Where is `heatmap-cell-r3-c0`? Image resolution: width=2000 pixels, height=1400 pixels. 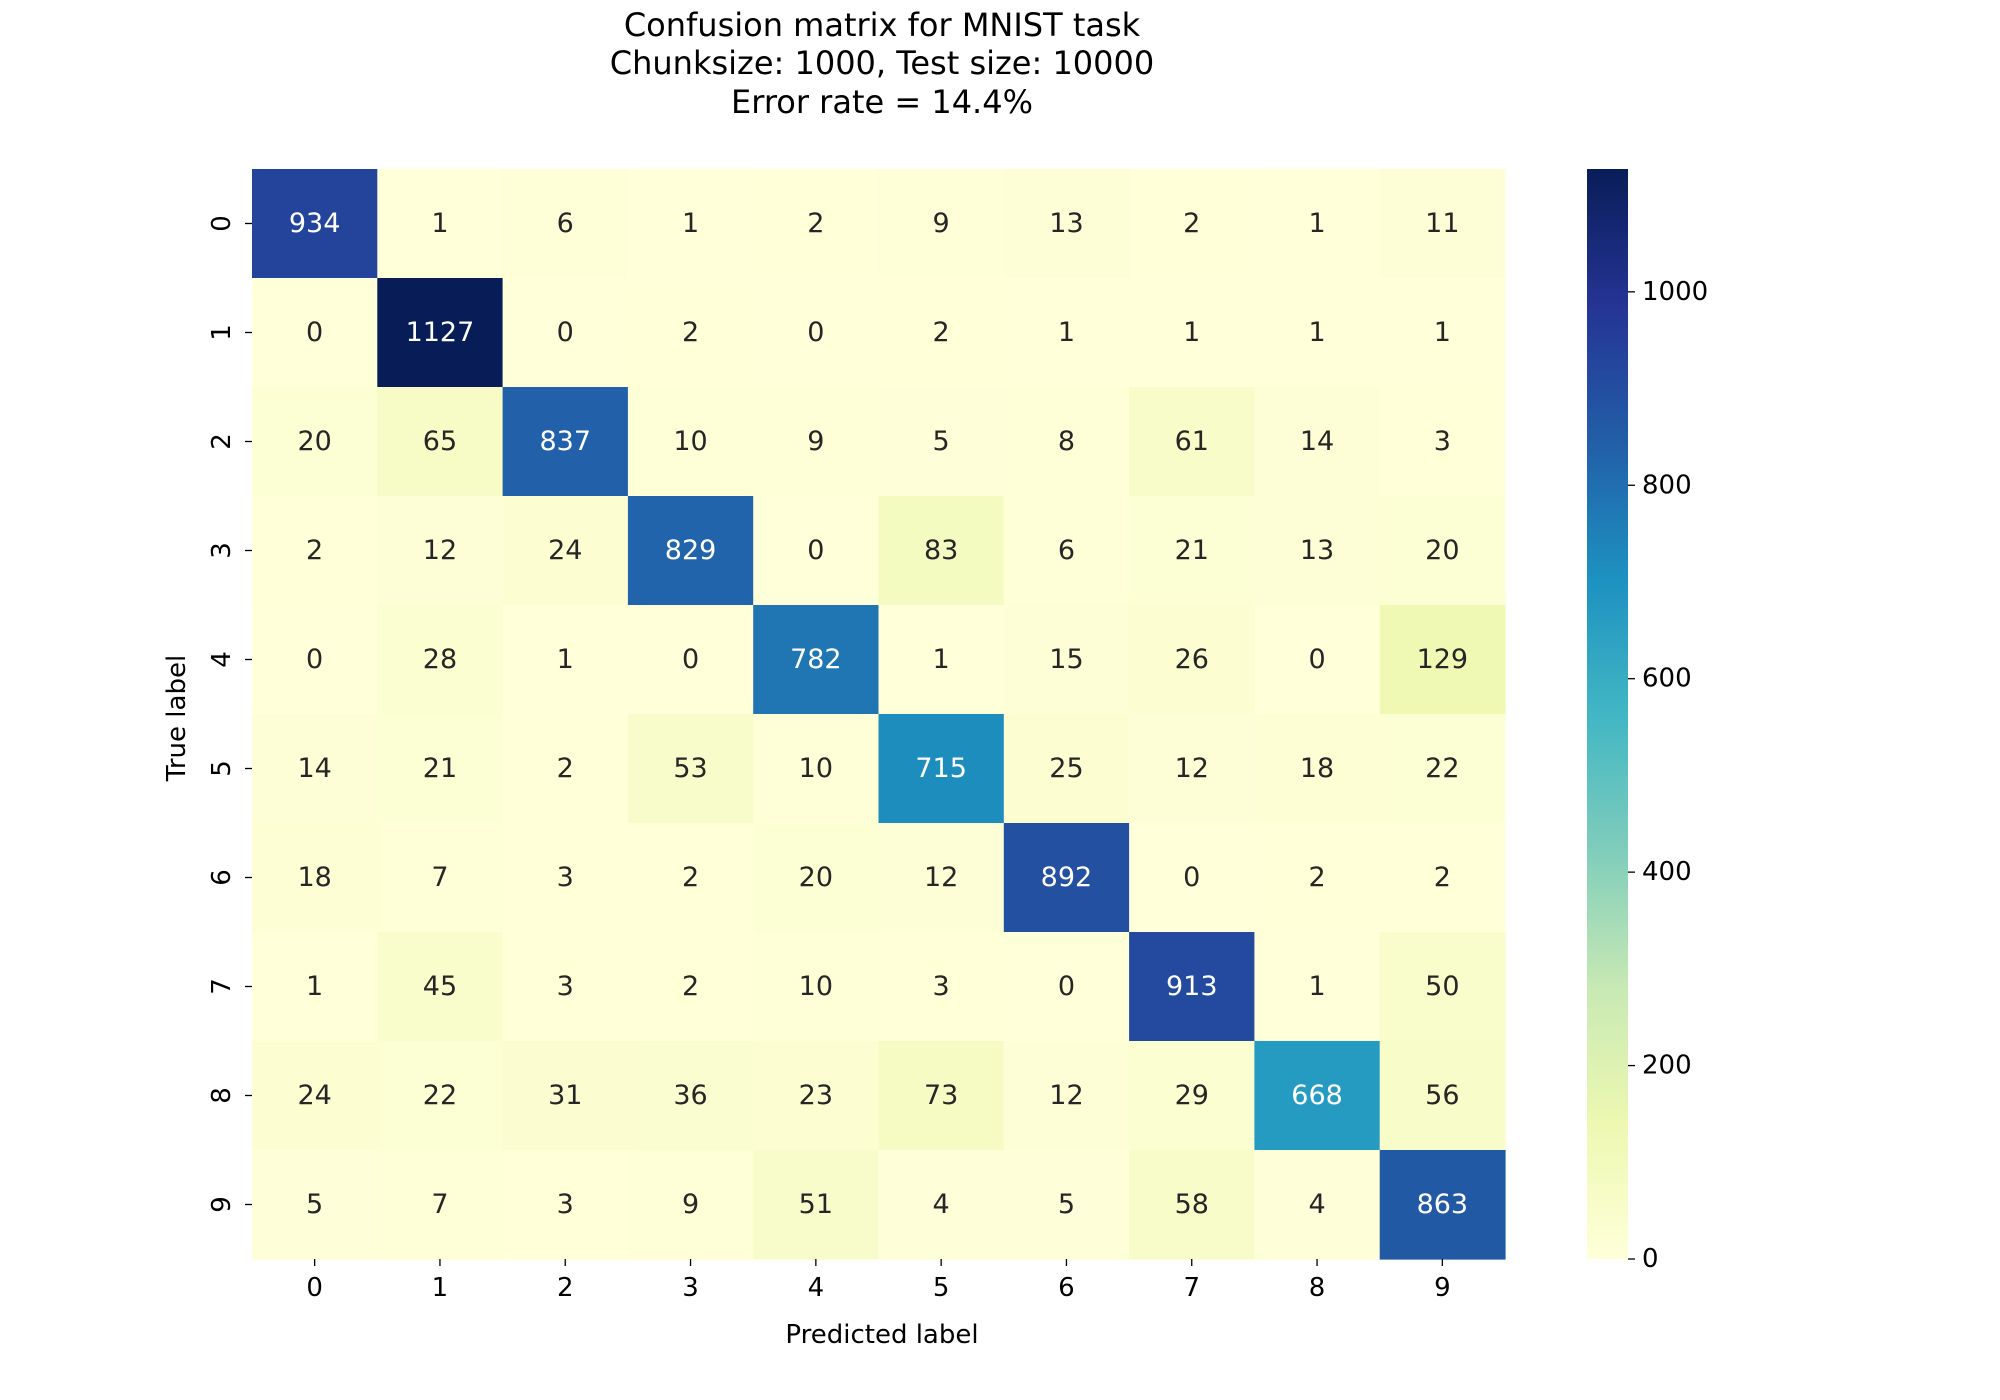
heatmap-cell-r3-c0 is located at coordinates (315, 551).